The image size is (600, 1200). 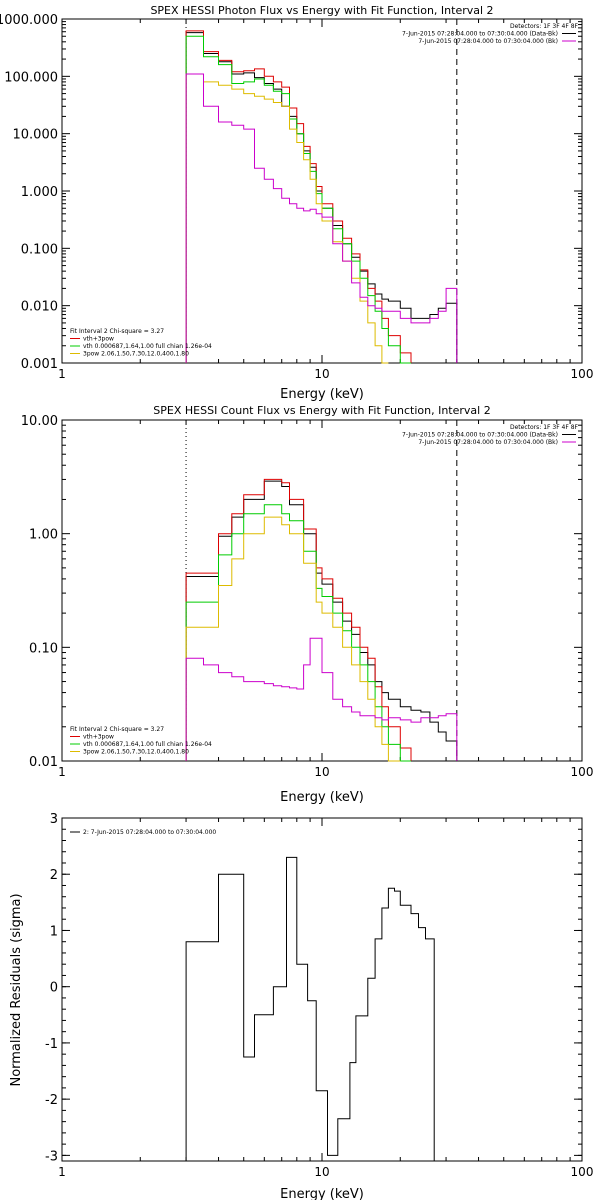 What do you see at coordinates (43, 648) in the screenshot?
I see `count-y-tick-label-1: 0.10` at bounding box center [43, 648].